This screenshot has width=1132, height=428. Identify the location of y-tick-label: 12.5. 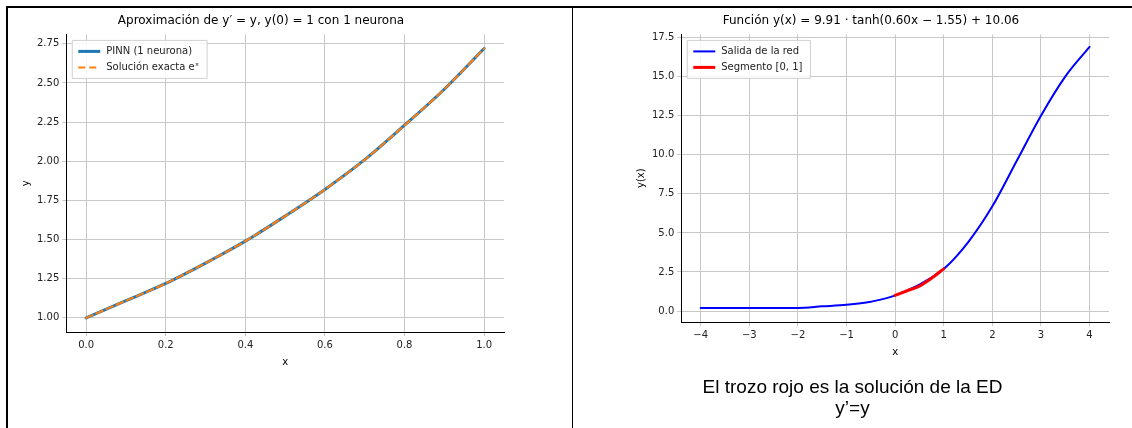
(663, 115).